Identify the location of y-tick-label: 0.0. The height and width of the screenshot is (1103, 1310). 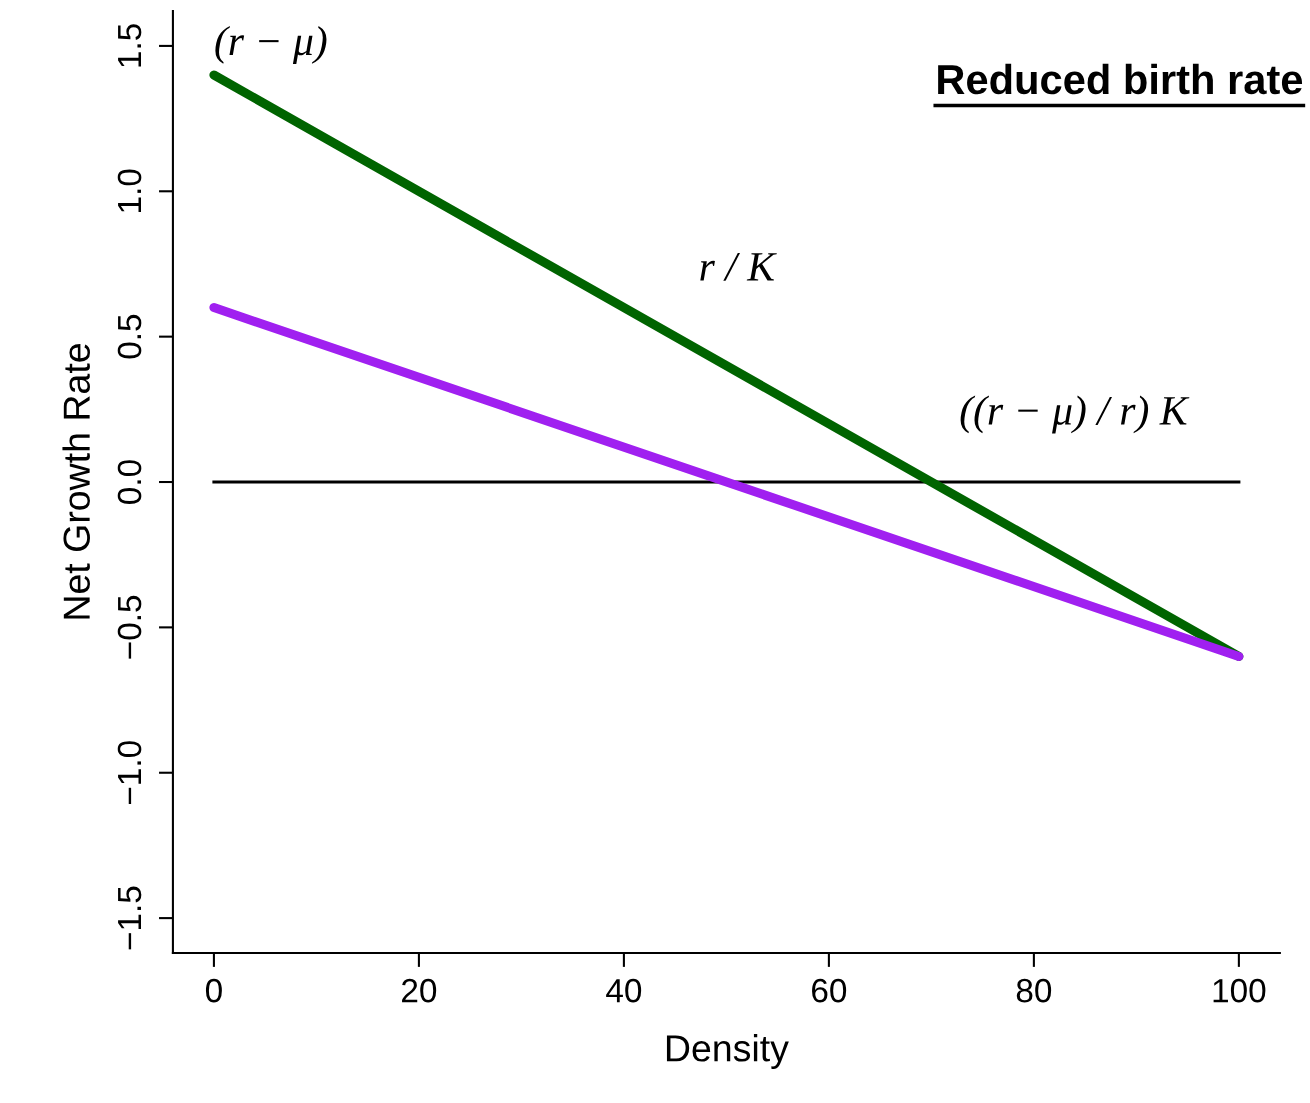
(129, 482).